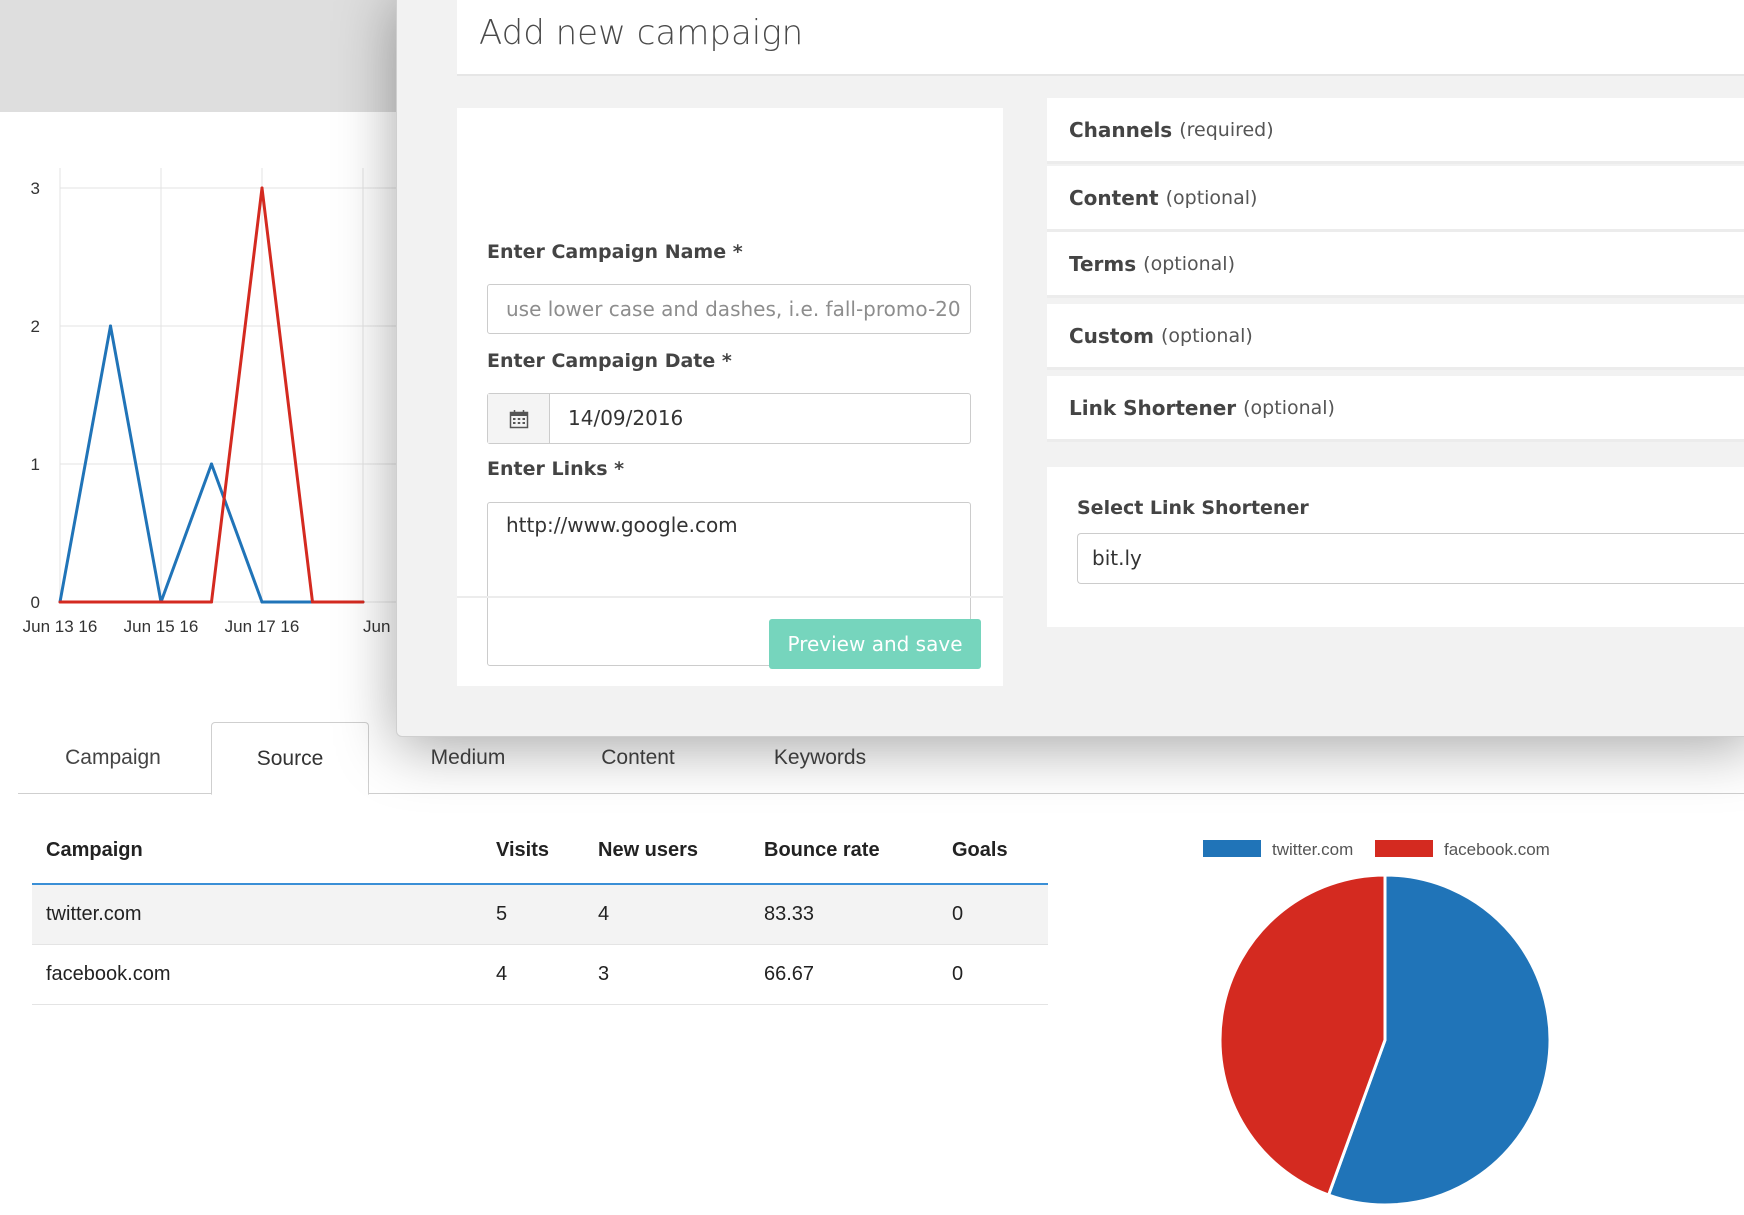  Describe the element at coordinates (35, 326) in the screenshot. I see `y-tick-label: 2` at that location.